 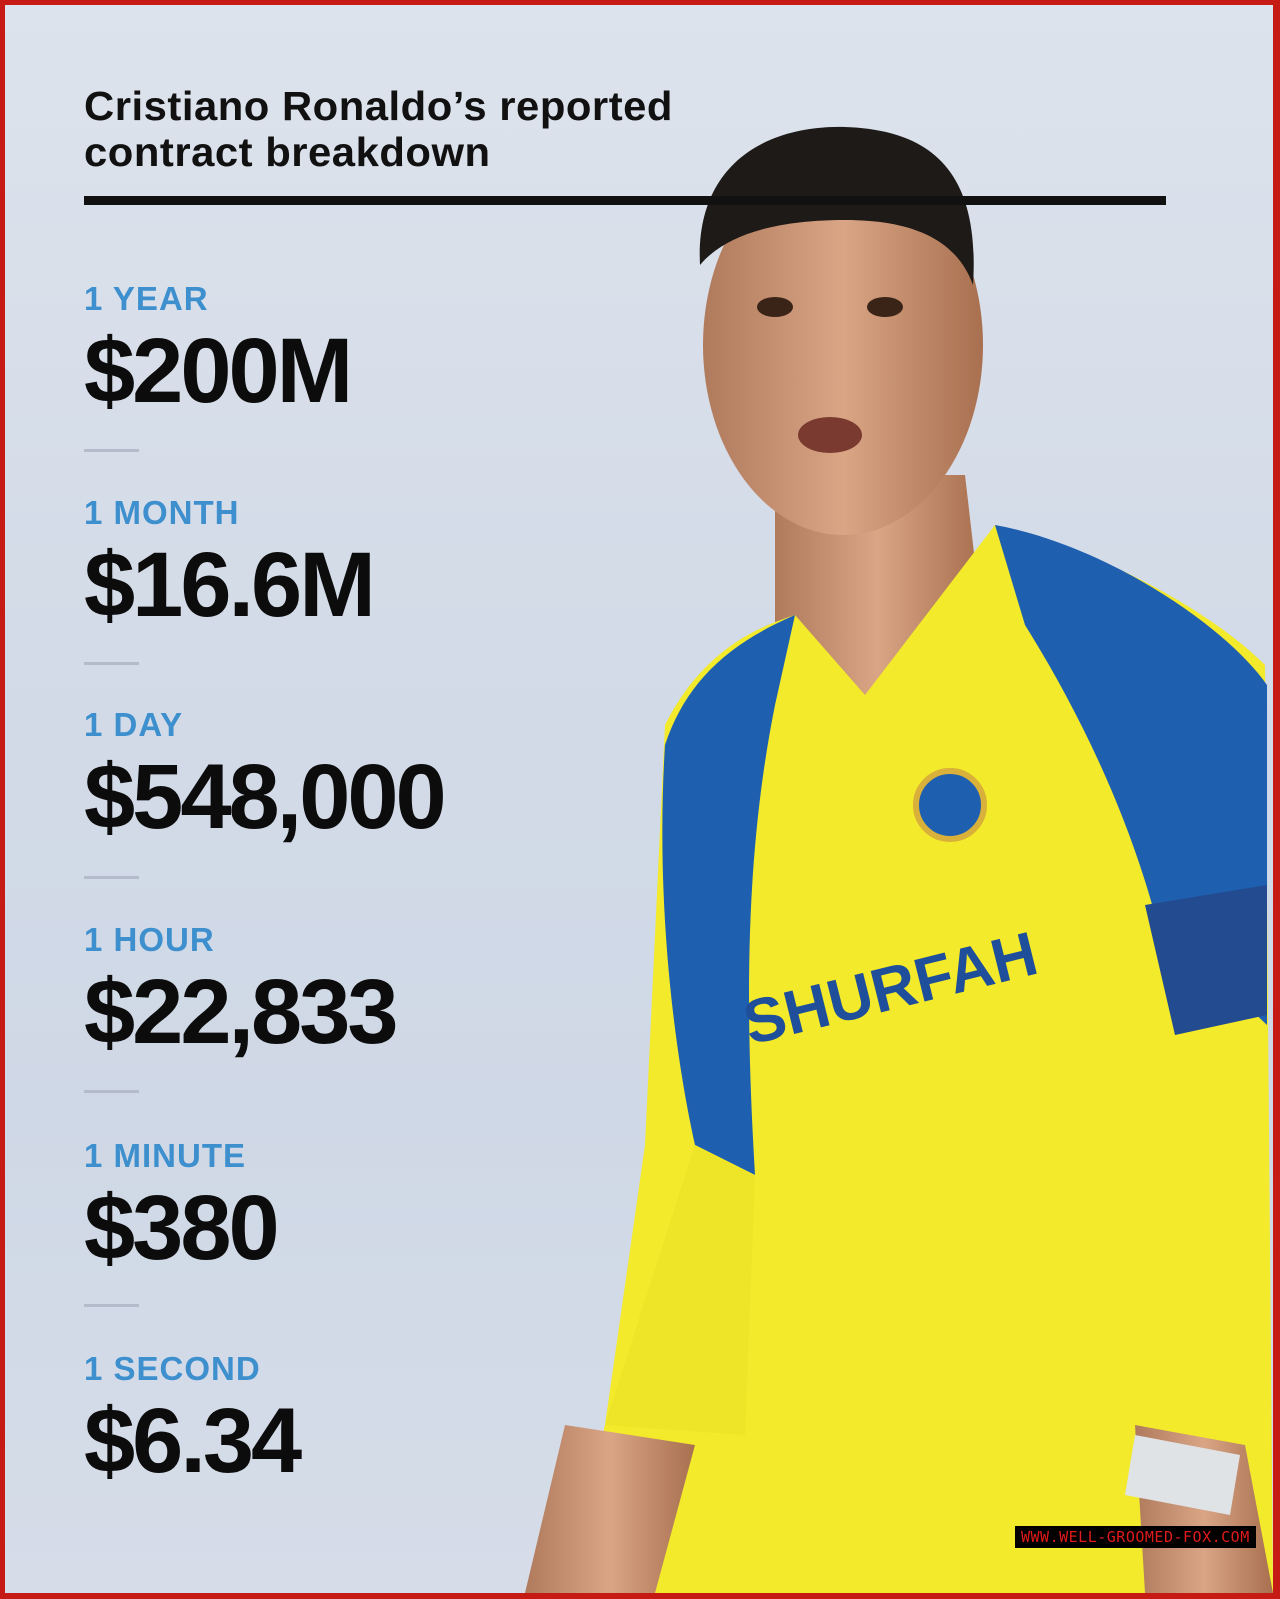 I want to click on period-label: 1 HOUR, so click(x=149, y=939).